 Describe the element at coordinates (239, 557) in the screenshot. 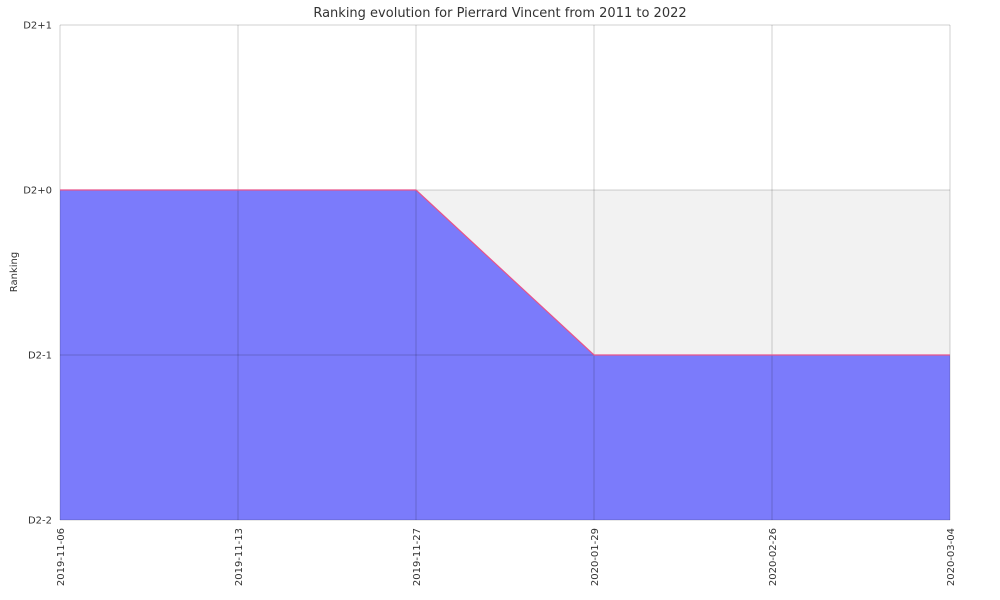

I see `x-tick-label: 2019-11-13` at that location.